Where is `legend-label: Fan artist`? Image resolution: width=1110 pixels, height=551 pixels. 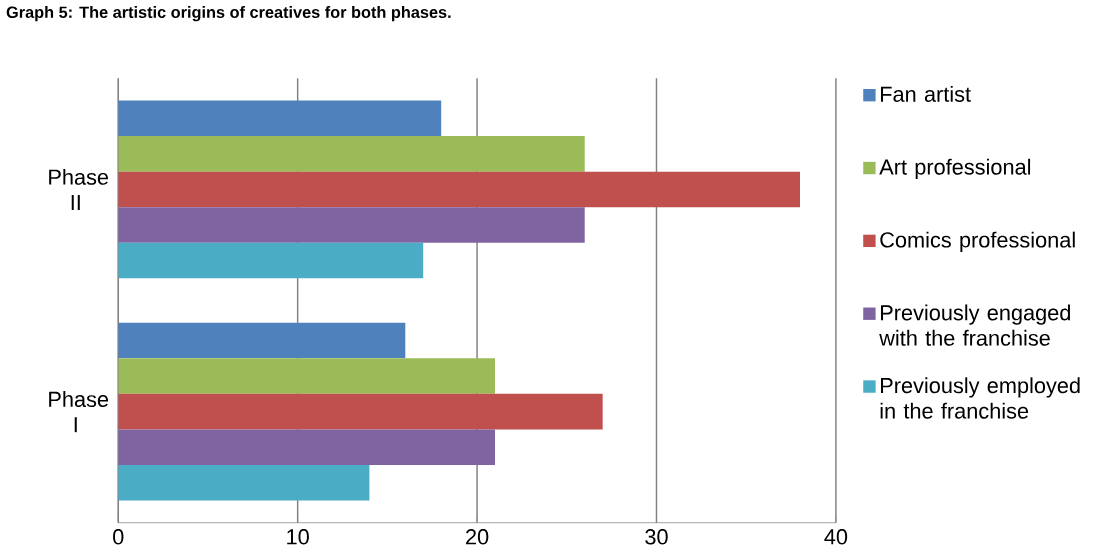
legend-label: Fan artist is located at coordinates (926, 94).